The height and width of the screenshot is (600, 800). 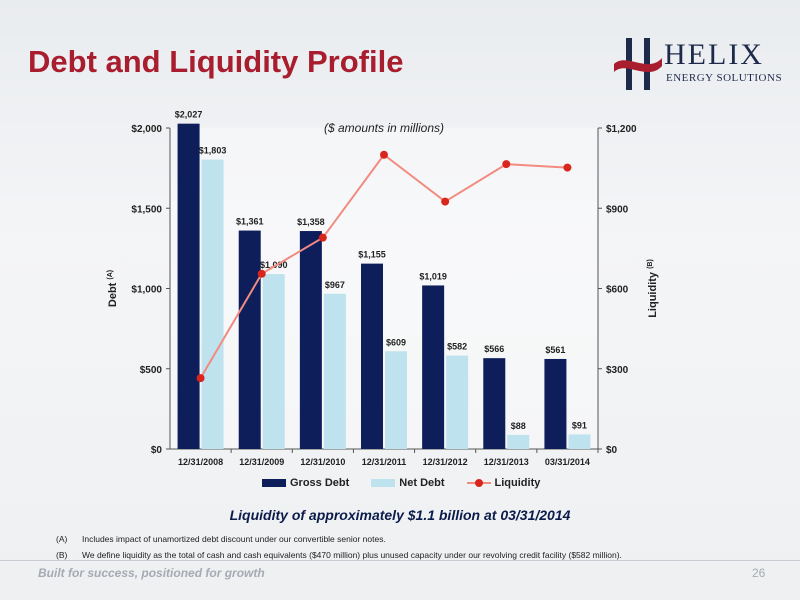 What do you see at coordinates (612, 450) in the screenshot?
I see `y-right-tick-label: $0` at bounding box center [612, 450].